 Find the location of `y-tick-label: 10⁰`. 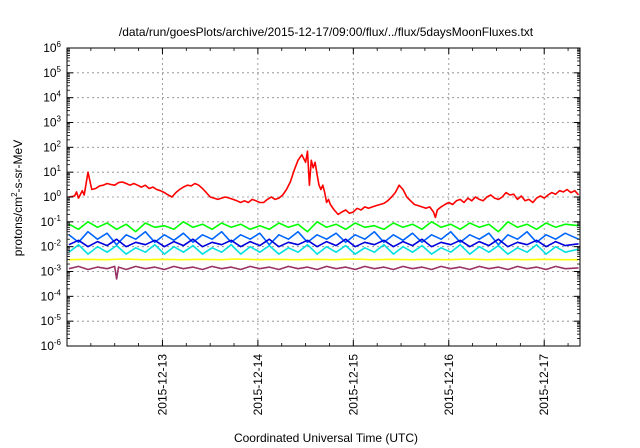

y-tick-label: 10⁰ is located at coordinates (52, 196).